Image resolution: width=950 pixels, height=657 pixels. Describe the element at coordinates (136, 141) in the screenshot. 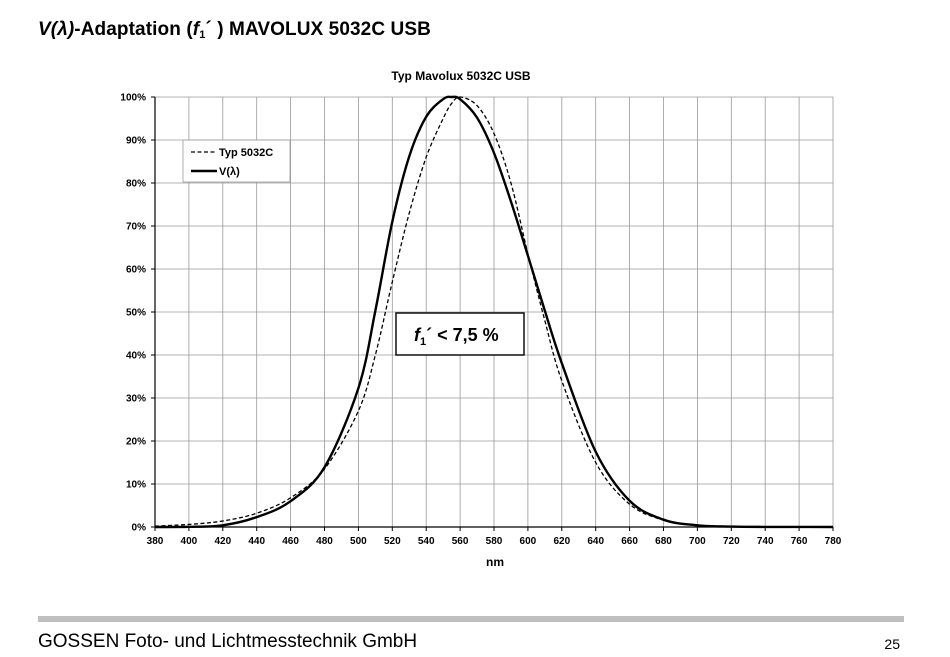

I see `y-tick-label: 90%` at that location.